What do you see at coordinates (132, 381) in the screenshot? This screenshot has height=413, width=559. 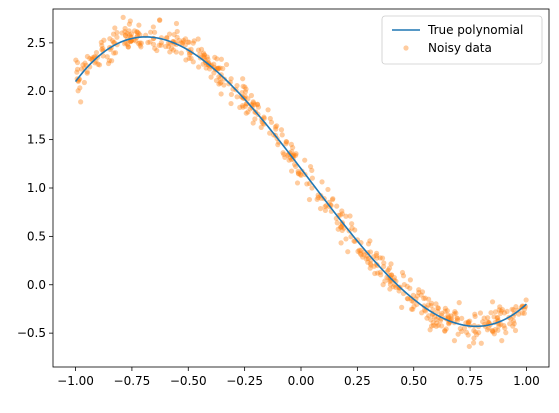 I see `x-tick-label: −0.75` at bounding box center [132, 381].